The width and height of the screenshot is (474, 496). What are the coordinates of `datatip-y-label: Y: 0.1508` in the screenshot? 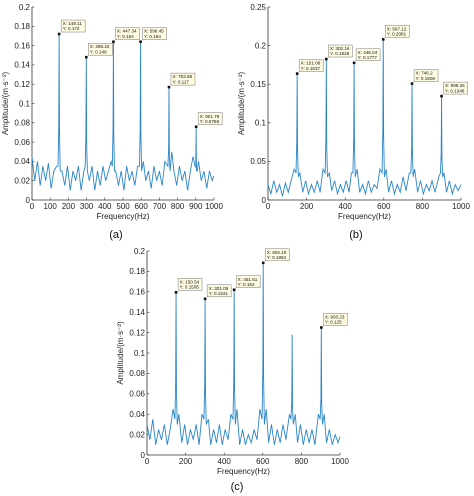 It's located at (426, 78).